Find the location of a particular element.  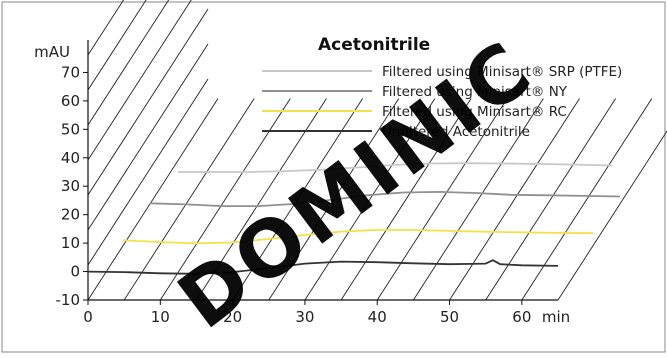

y-tick-label: 50 is located at coordinates (70, 129).